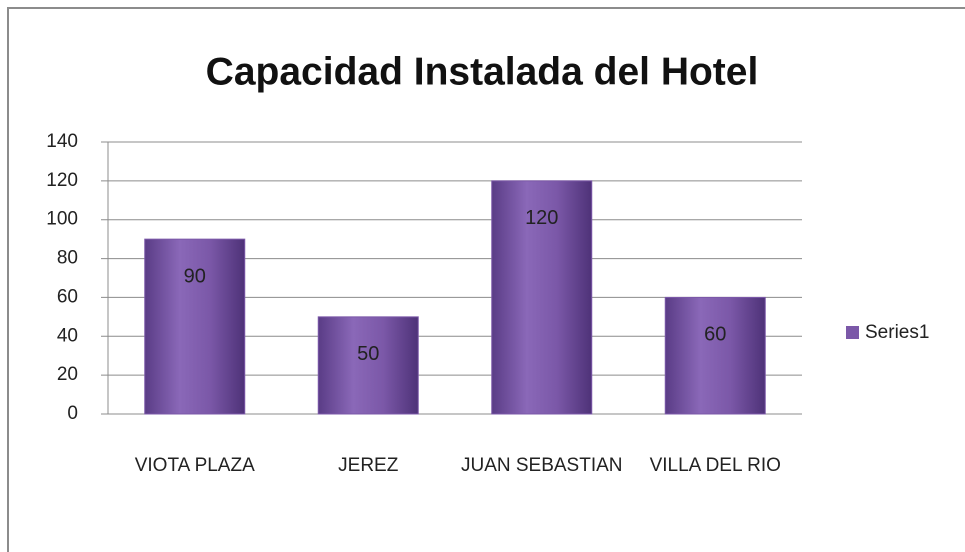 The width and height of the screenshot is (965, 552). I want to click on y-tick-label: 120, so click(62, 180).